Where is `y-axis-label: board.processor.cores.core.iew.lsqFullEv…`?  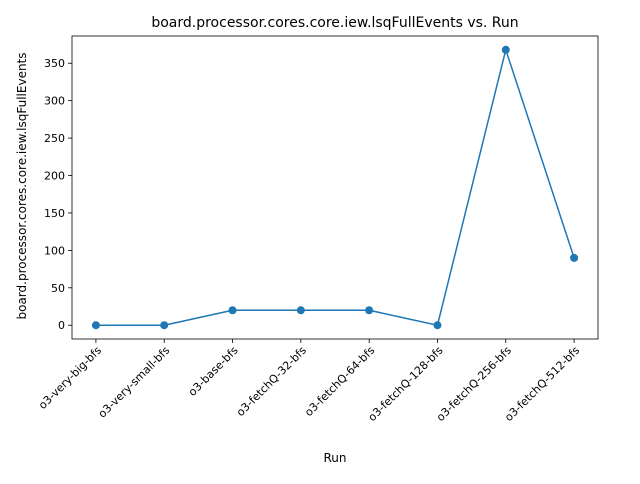 y-axis-label: board.processor.cores.core.iew.lsqFullEv… is located at coordinates (22, 185).